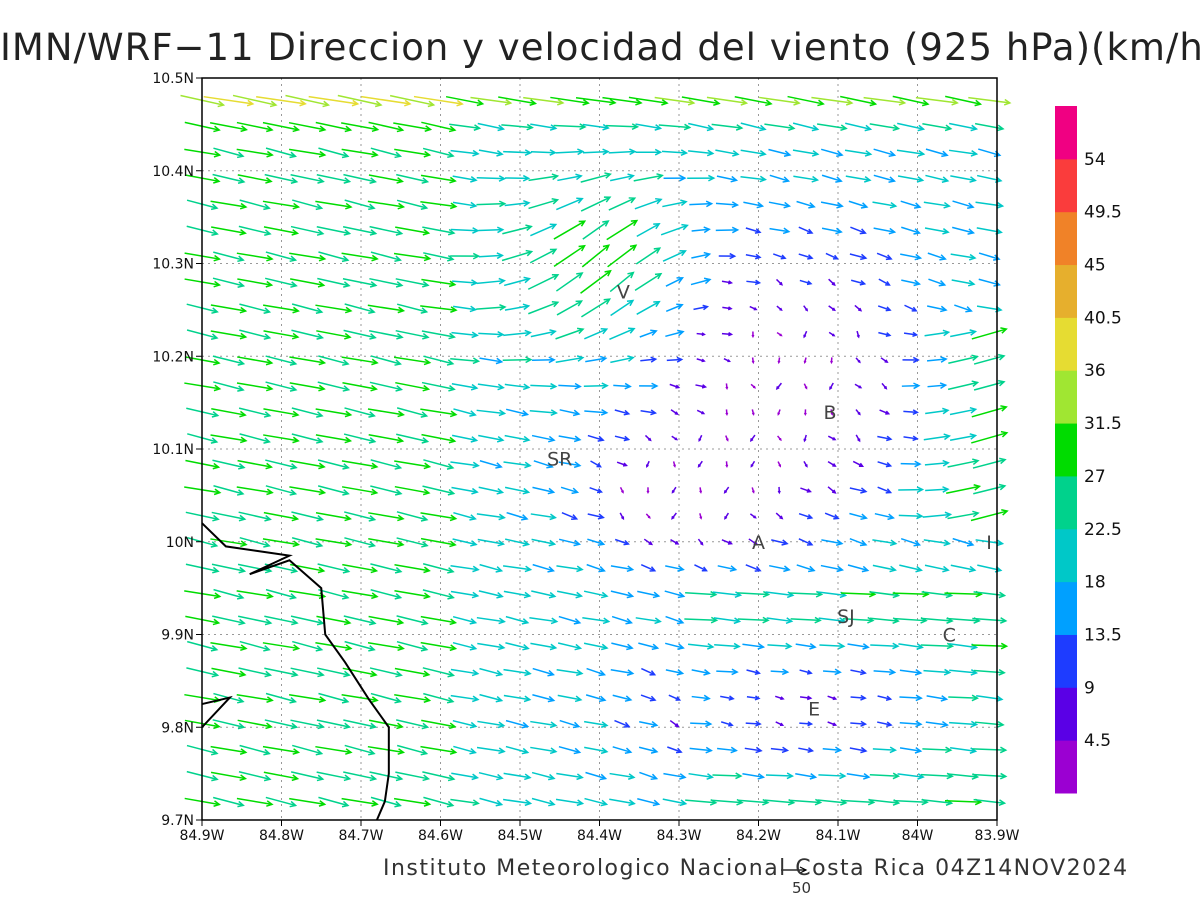 This screenshot has width=1200, height=900. What do you see at coordinates (173, 79) in the screenshot?
I see `y-tick-label: 10.5N` at bounding box center [173, 79].